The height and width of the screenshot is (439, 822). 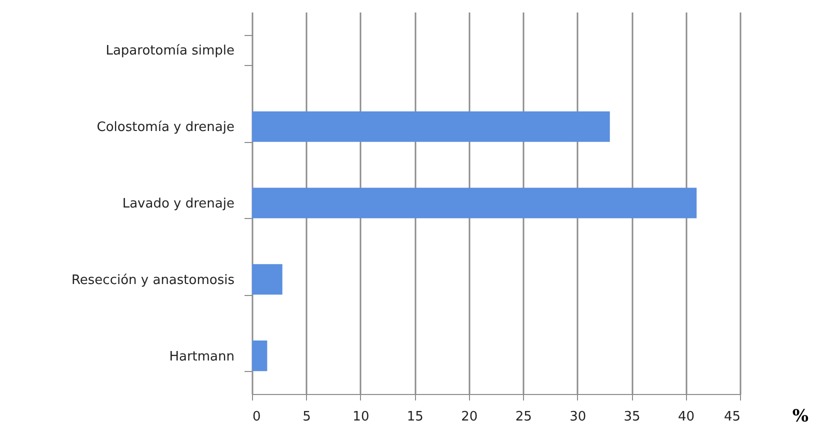 What do you see at coordinates (732, 417) in the screenshot?
I see `x-tick-label: 45` at bounding box center [732, 417].